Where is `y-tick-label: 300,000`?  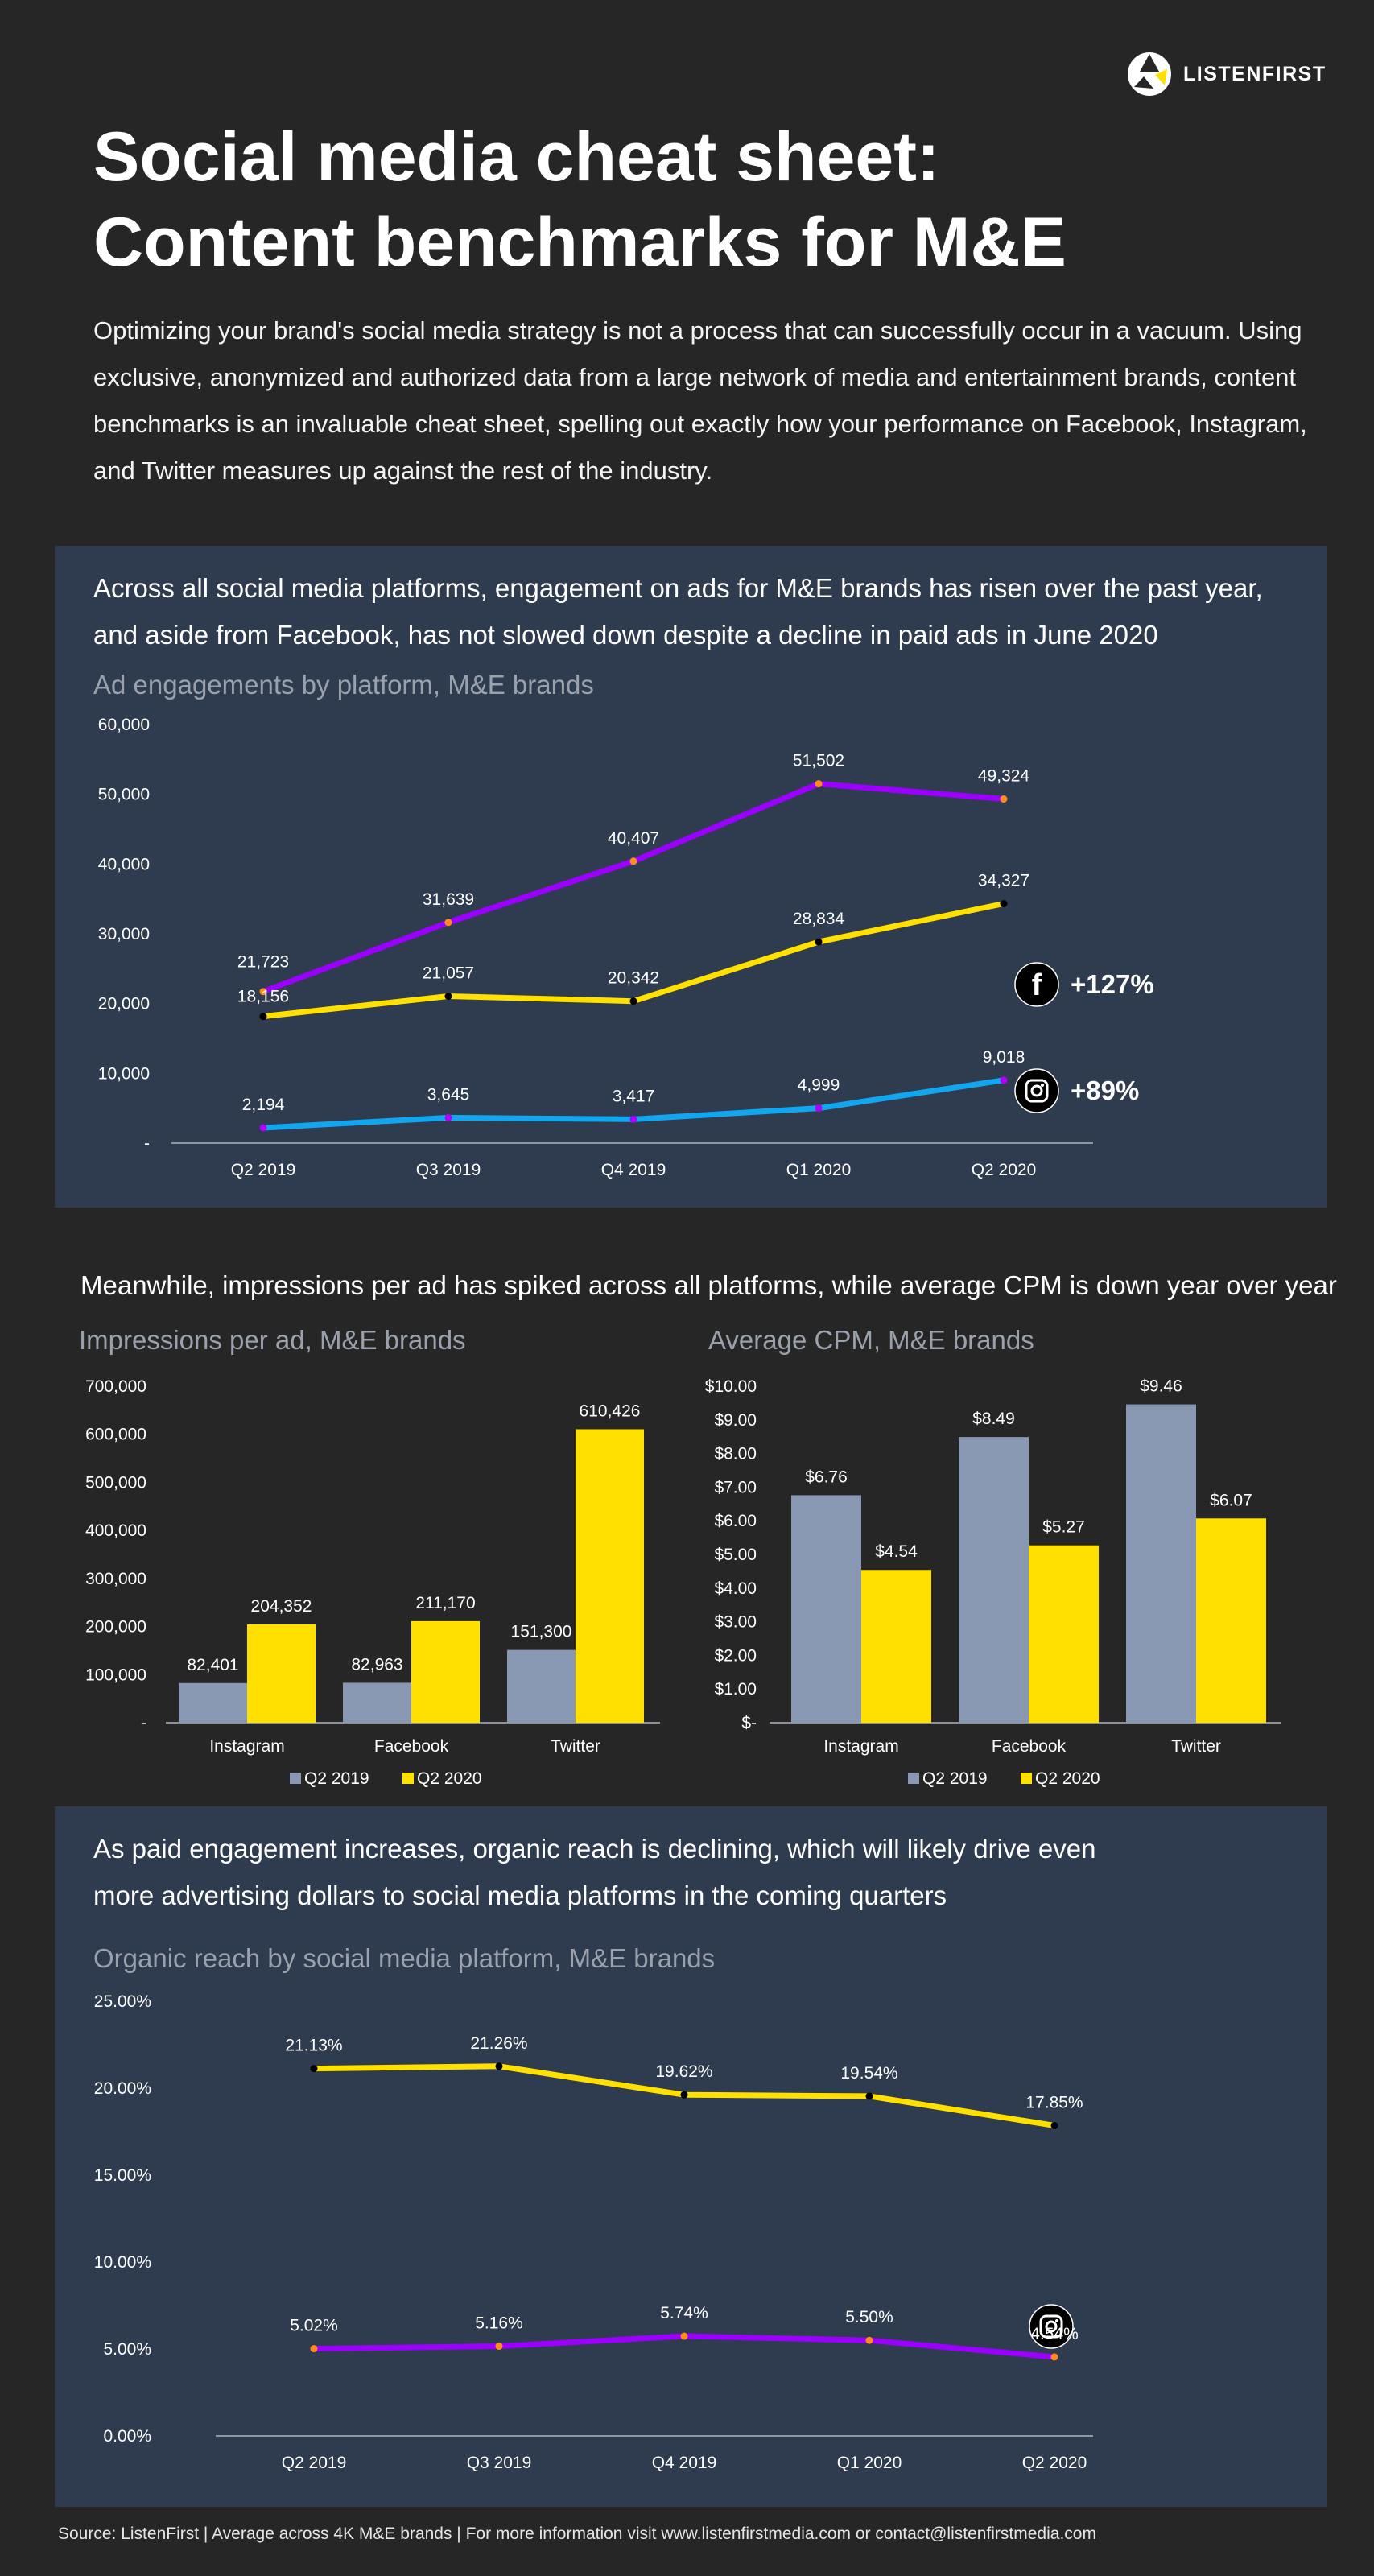 y-tick-label: 300,000 is located at coordinates (115, 1579).